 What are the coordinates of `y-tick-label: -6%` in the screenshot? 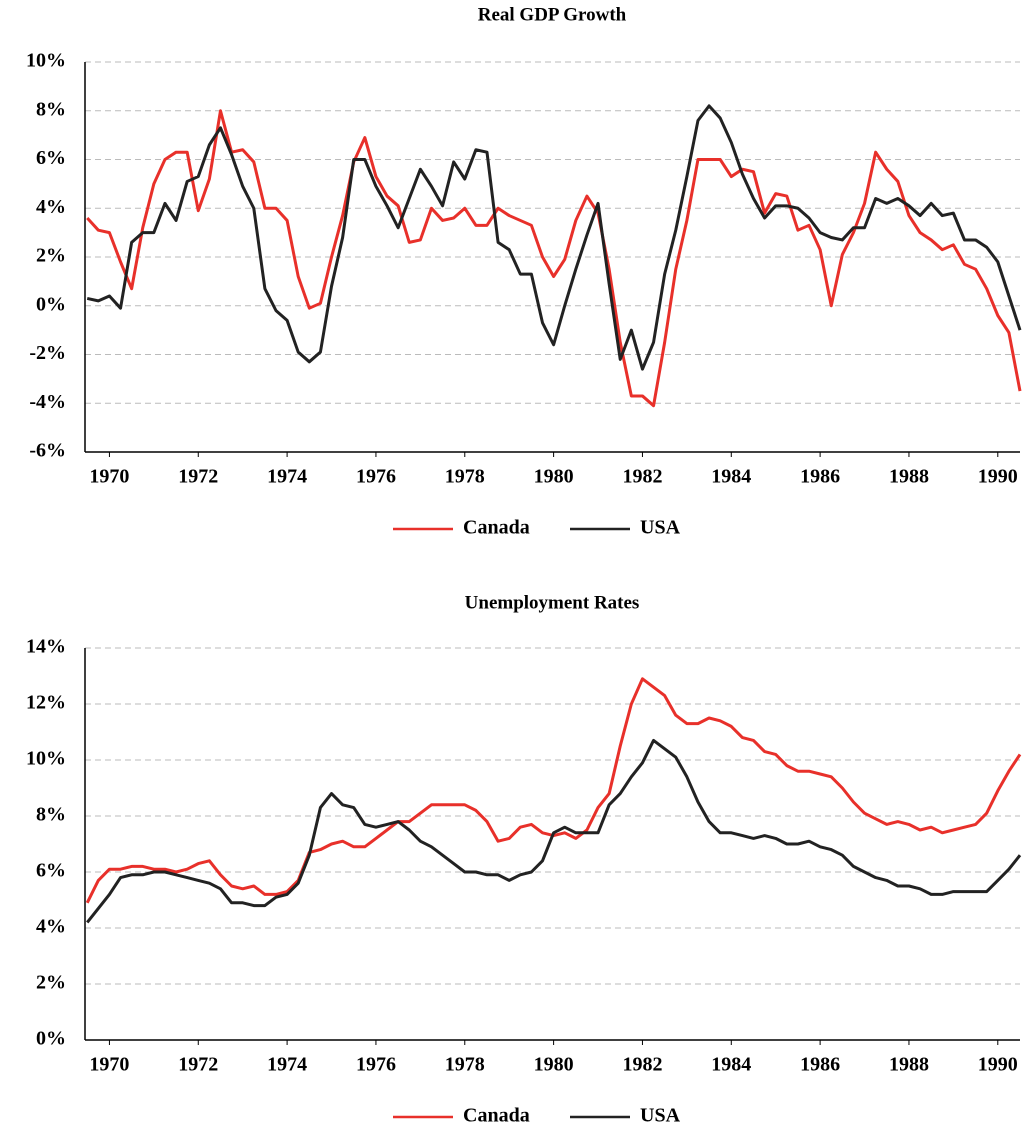 It's located at (47, 451).